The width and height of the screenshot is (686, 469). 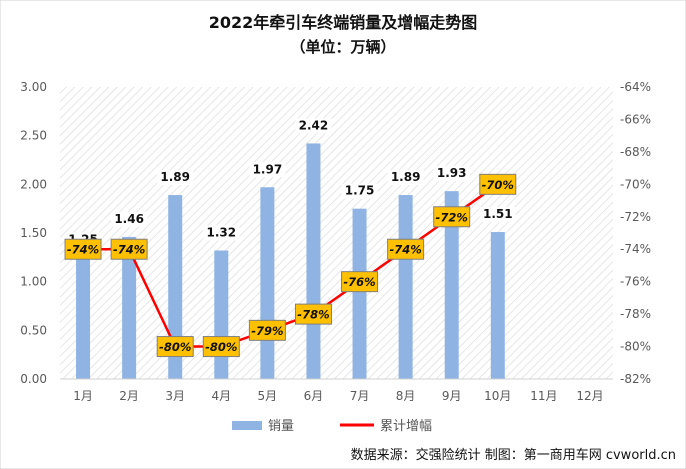 What do you see at coordinates (281, 426) in the screenshot?
I see `legend-label-bar: 销量` at bounding box center [281, 426].